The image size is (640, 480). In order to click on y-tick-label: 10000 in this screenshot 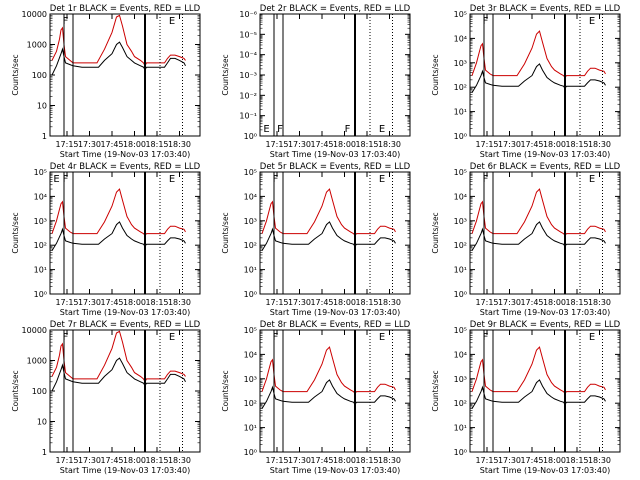, I will do `click(34, 14)`.